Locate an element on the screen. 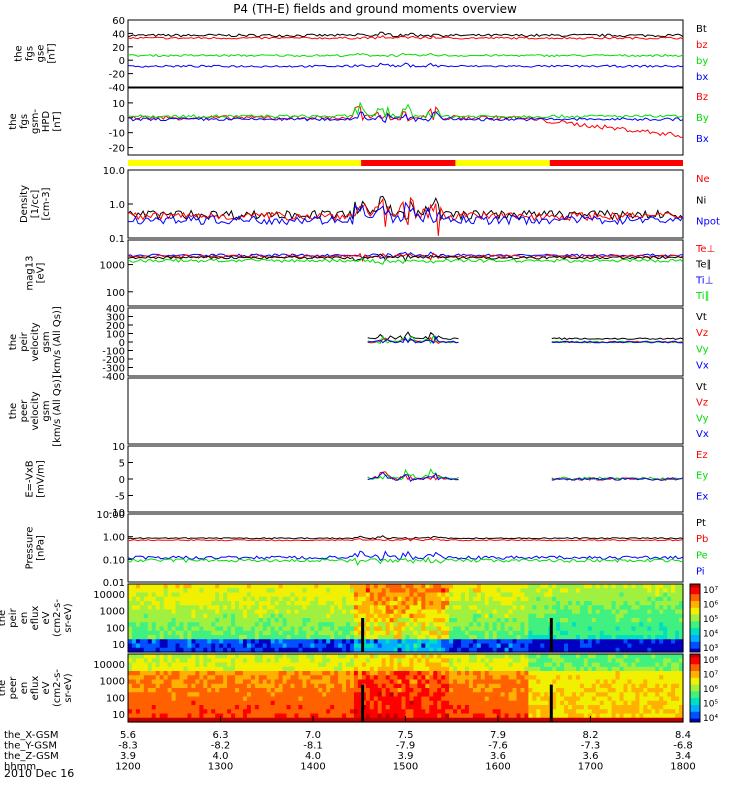  xtick-label: 6.3 is located at coordinates (221, 735).